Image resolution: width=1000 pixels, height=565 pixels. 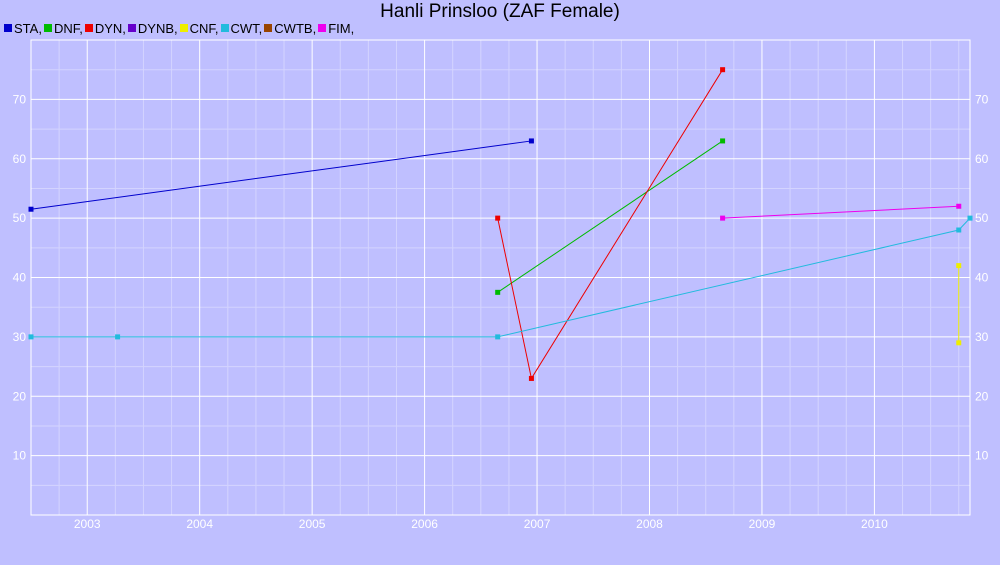 What do you see at coordinates (204, 28) in the screenshot?
I see `legend-label: CNF,` at bounding box center [204, 28].